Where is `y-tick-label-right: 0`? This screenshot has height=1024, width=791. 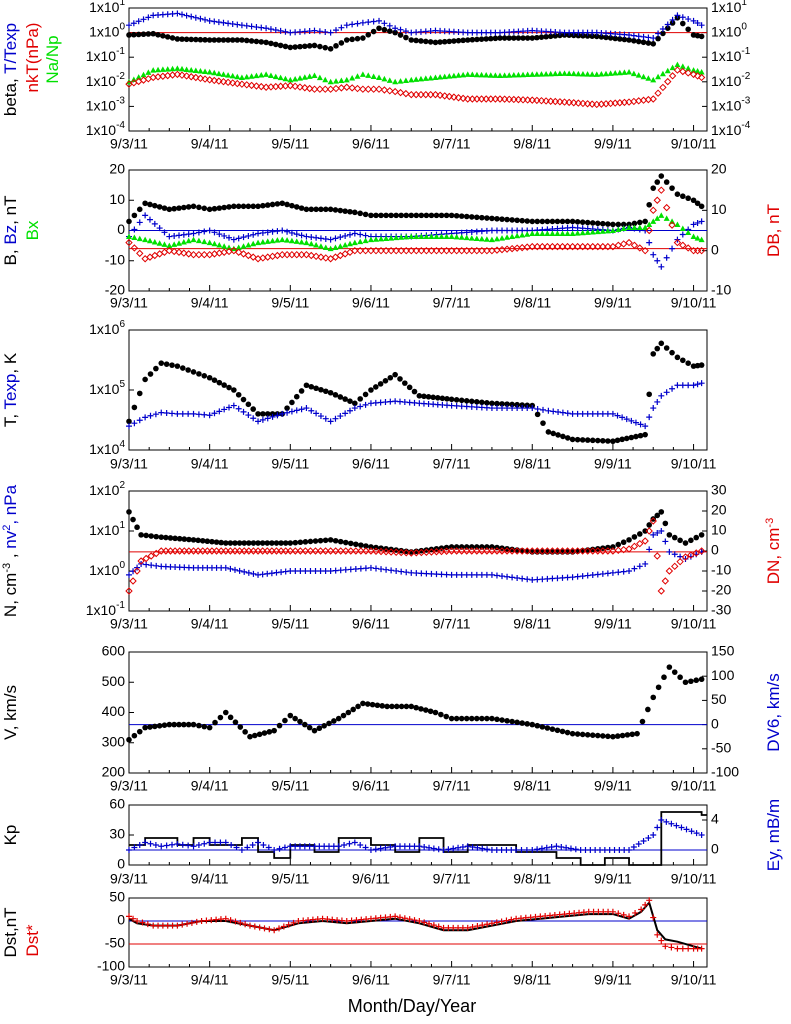 y-tick-label-right: 0 is located at coordinates (715, 849).